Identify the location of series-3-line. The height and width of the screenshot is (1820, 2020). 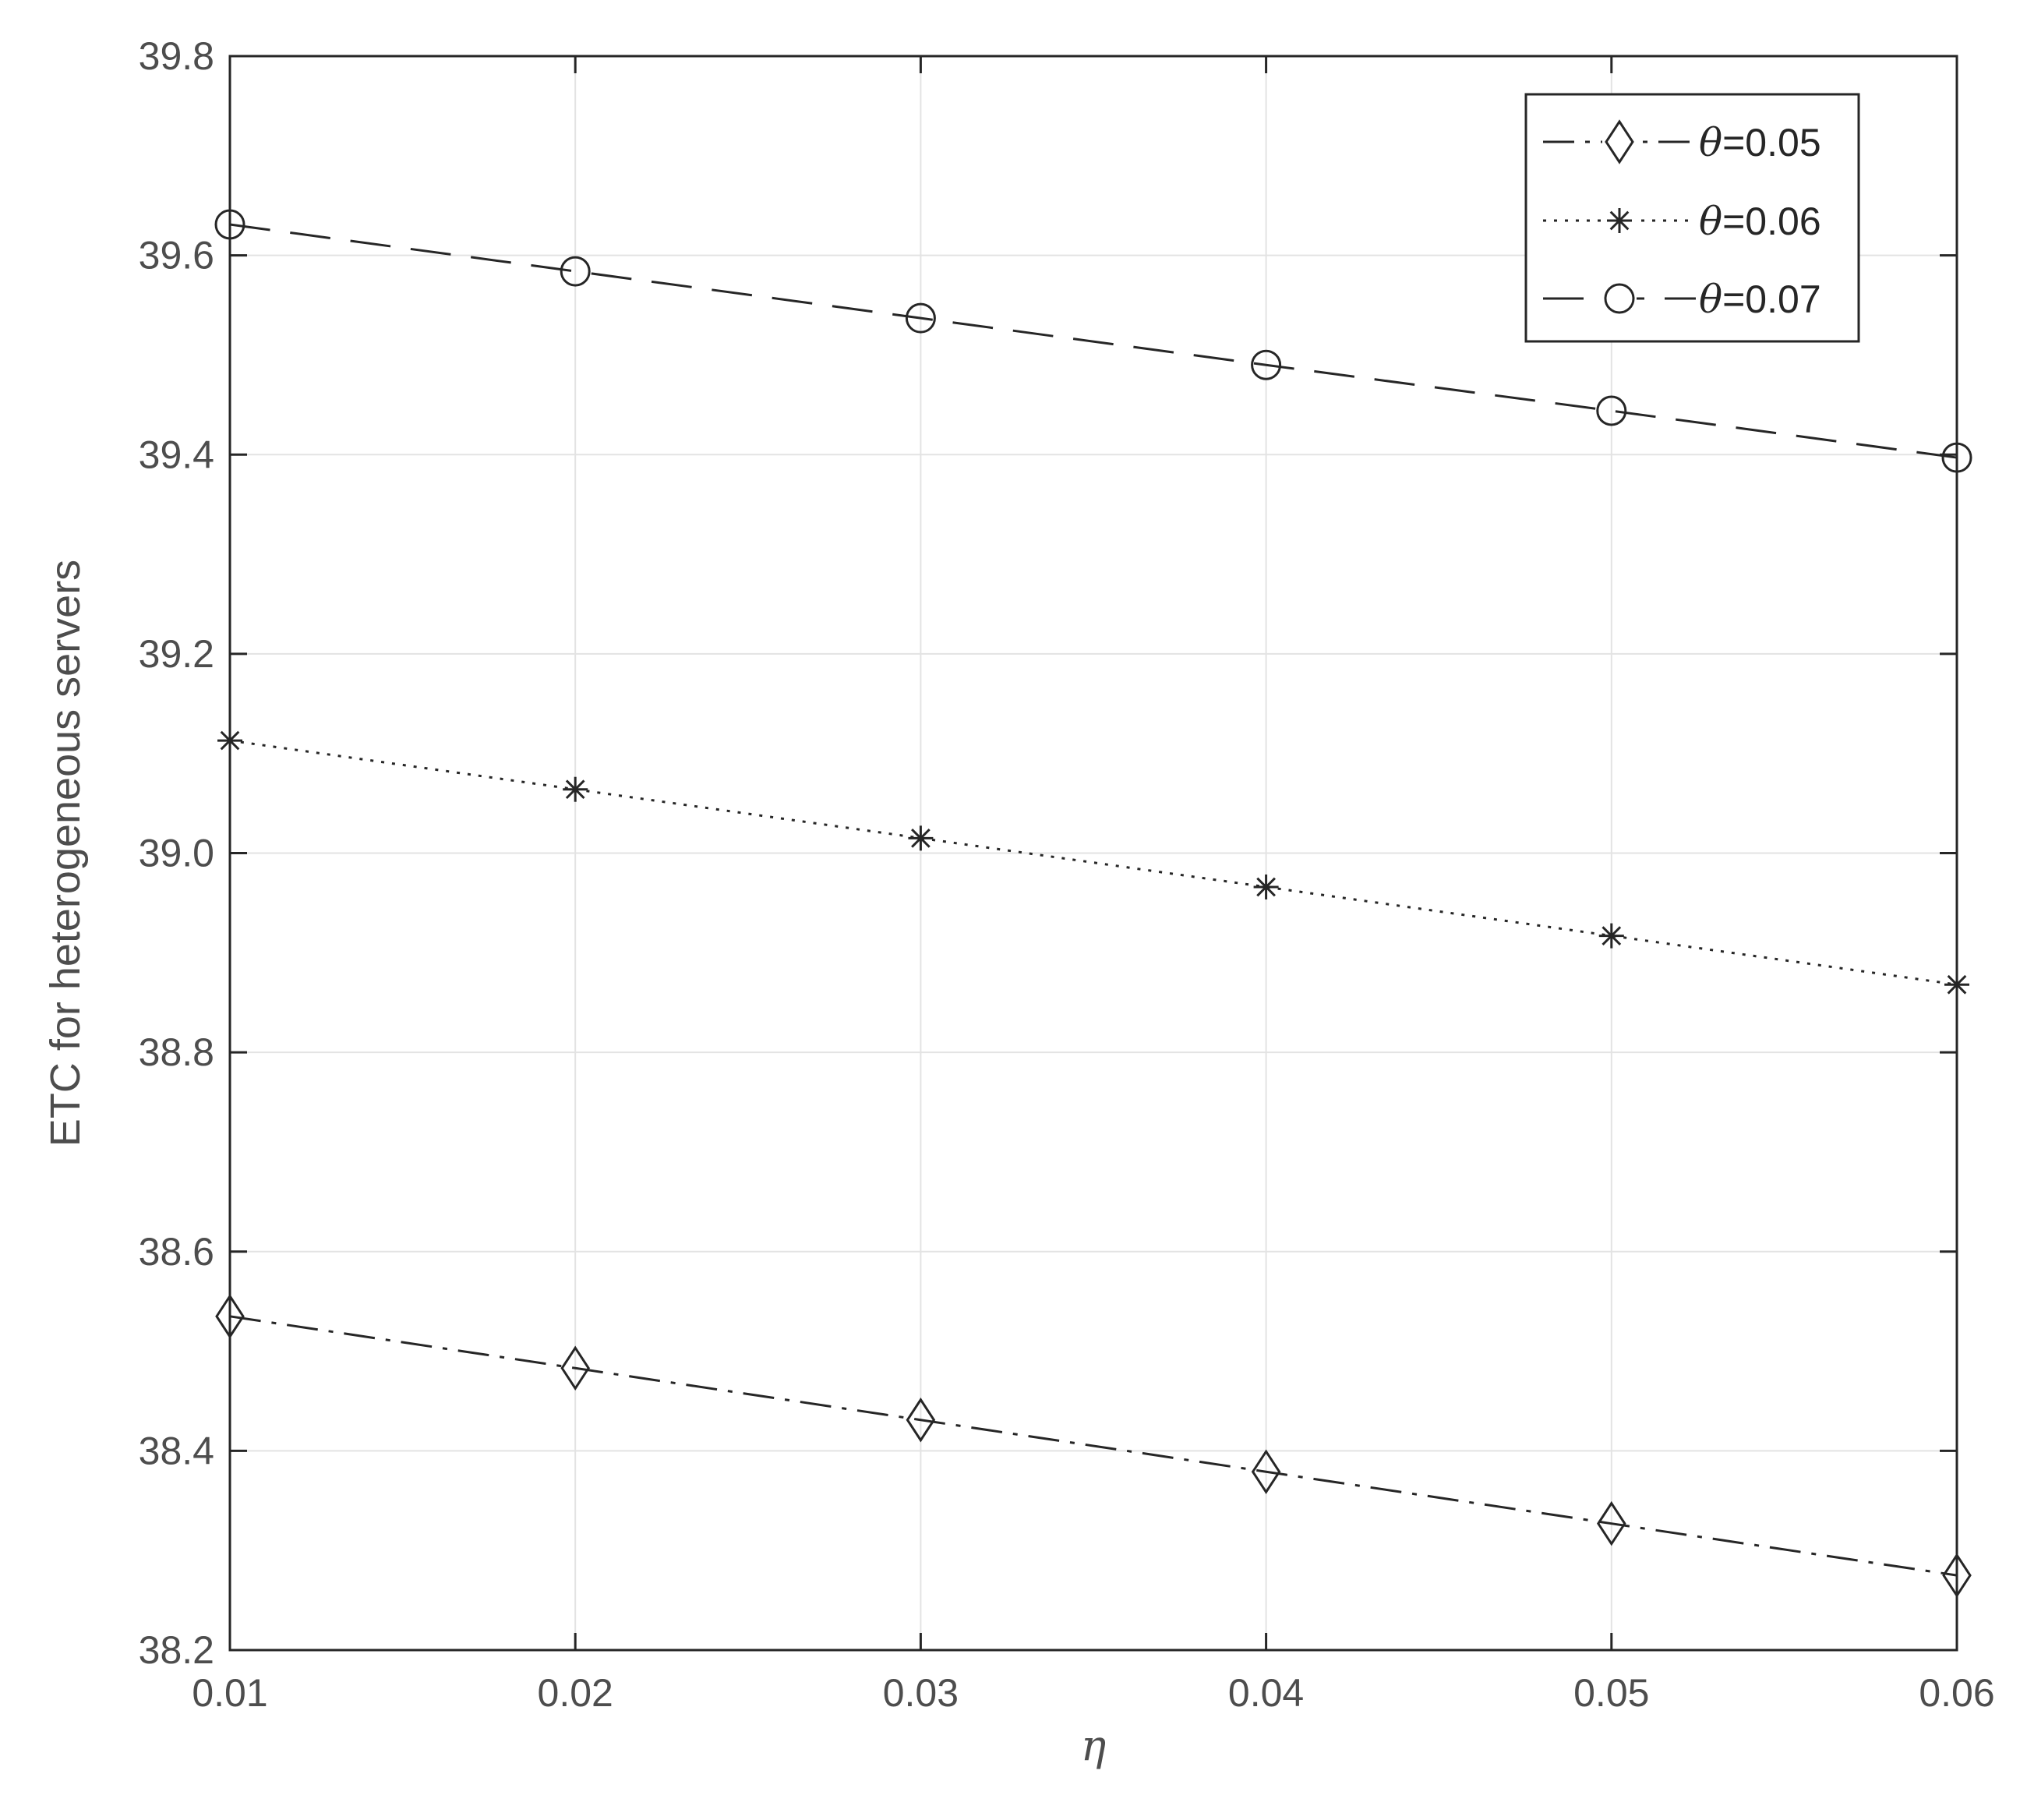
(1093, 341).